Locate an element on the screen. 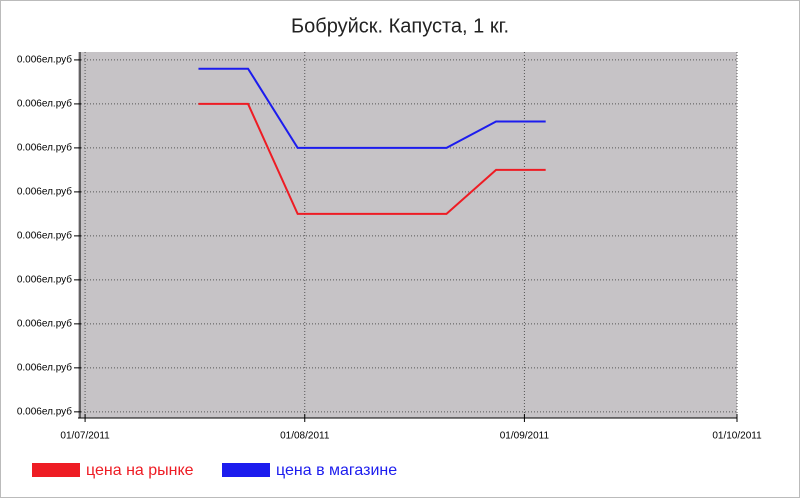 This screenshot has width=800, height=498. x-tick-label: 01/10/2011 is located at coordinates (737, 436).